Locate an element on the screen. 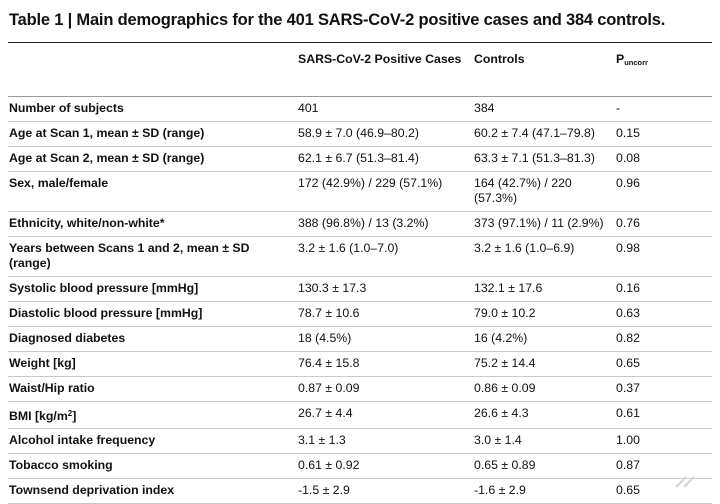 Image resolution: width=720 pixels, height=504 pixels. row-label: BMI [kg/m2] is located at coordinates (152, 415).